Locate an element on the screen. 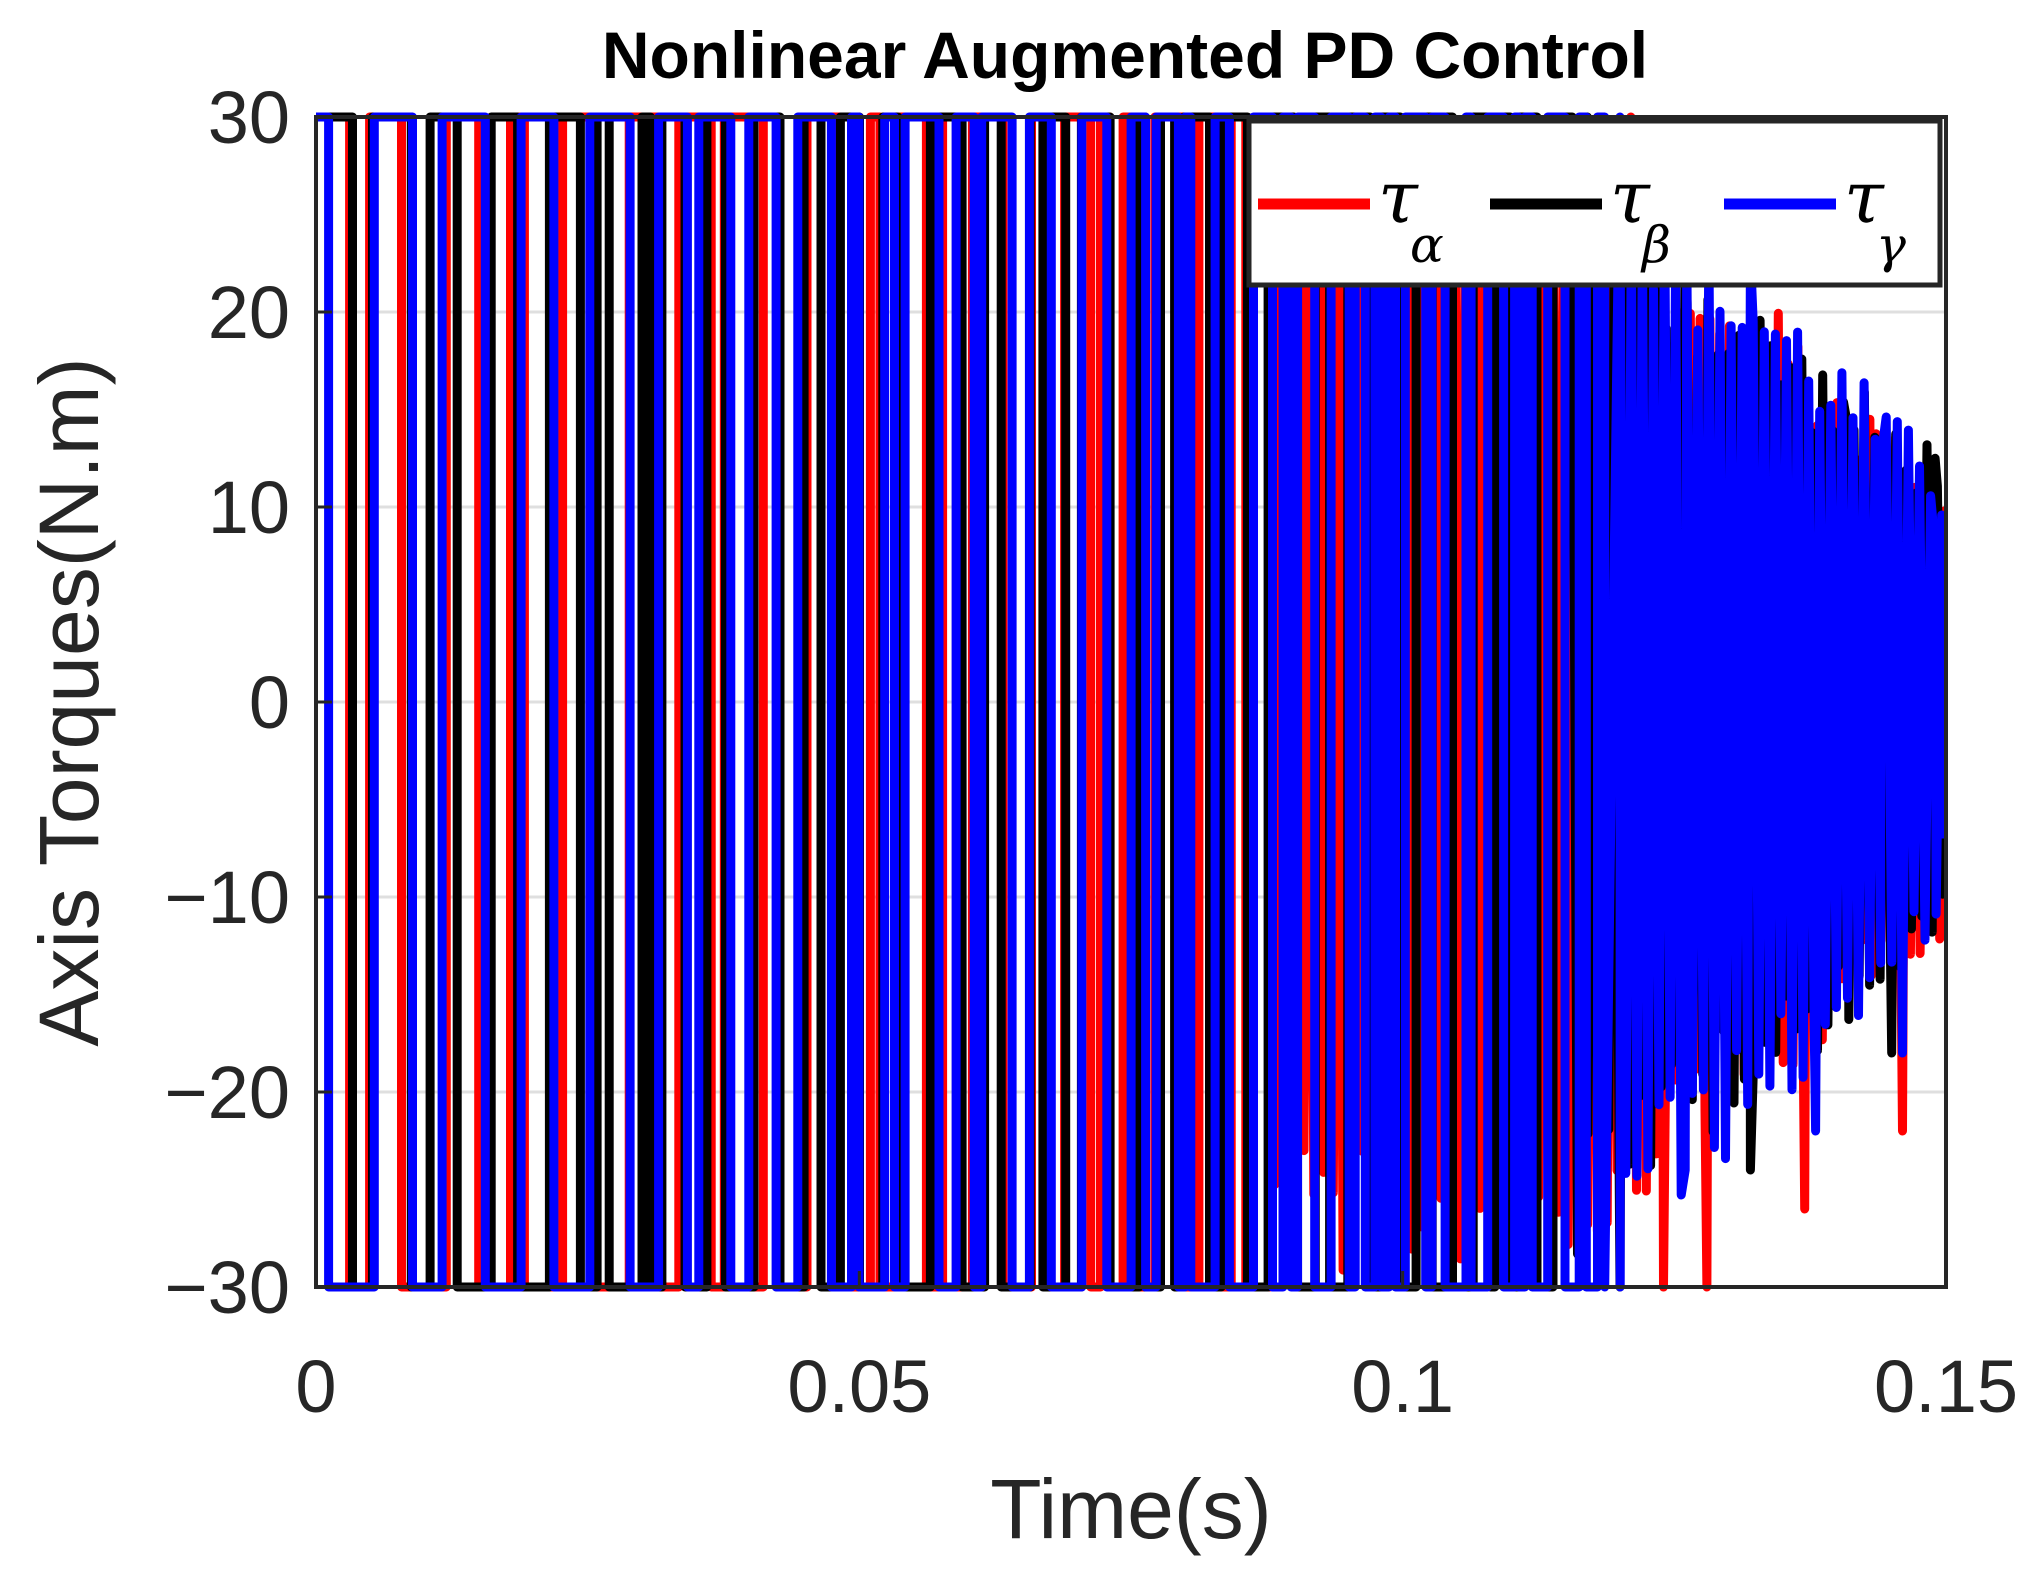 Image resolution: width=2030 pixels, height=1571 pixels. legend-subscript-1: β is located at coordinates (1655, 245).